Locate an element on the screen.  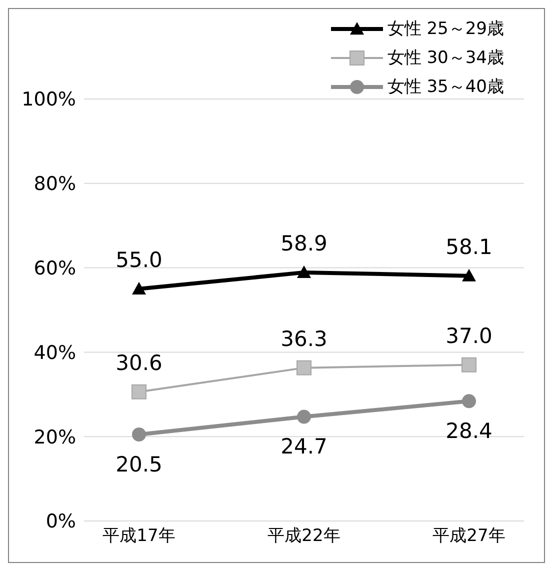
data-label: 58.9 is located at coordinates (304, 243).